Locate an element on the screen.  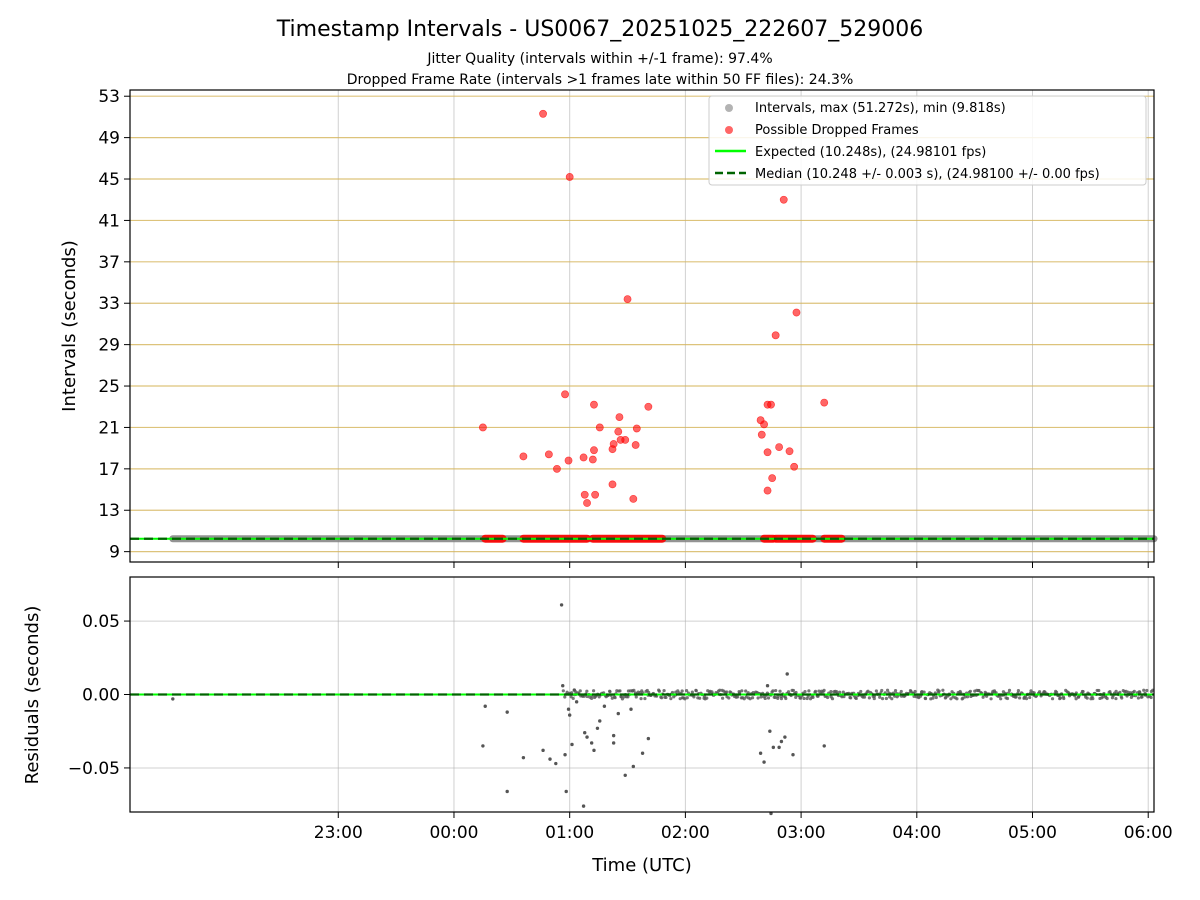
legend-label-expected: Expected (10.248s), (24.98101 fps) is located at coordinates (870, 152).